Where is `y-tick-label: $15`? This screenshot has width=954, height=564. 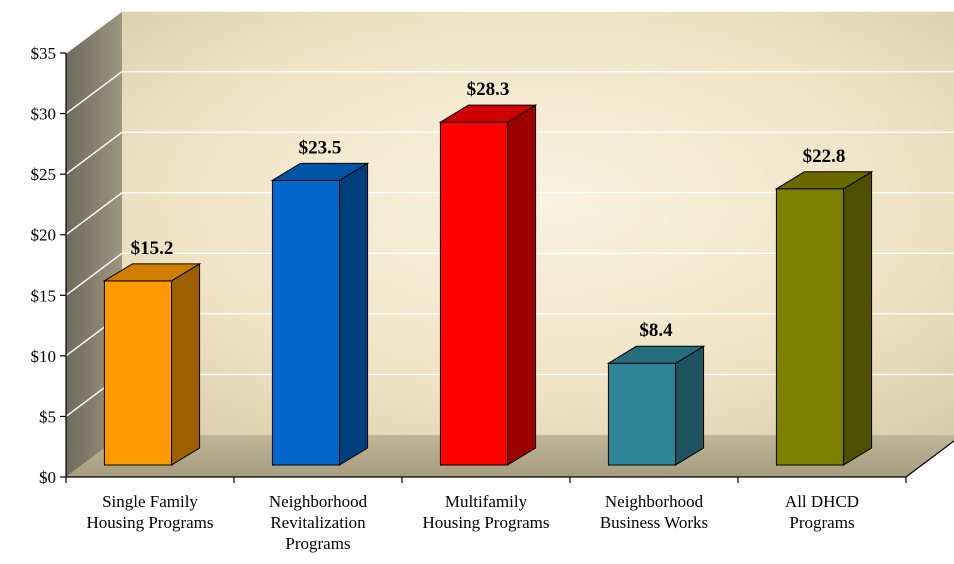
y-tick-label: $15 is located at coordinates (44, 295).